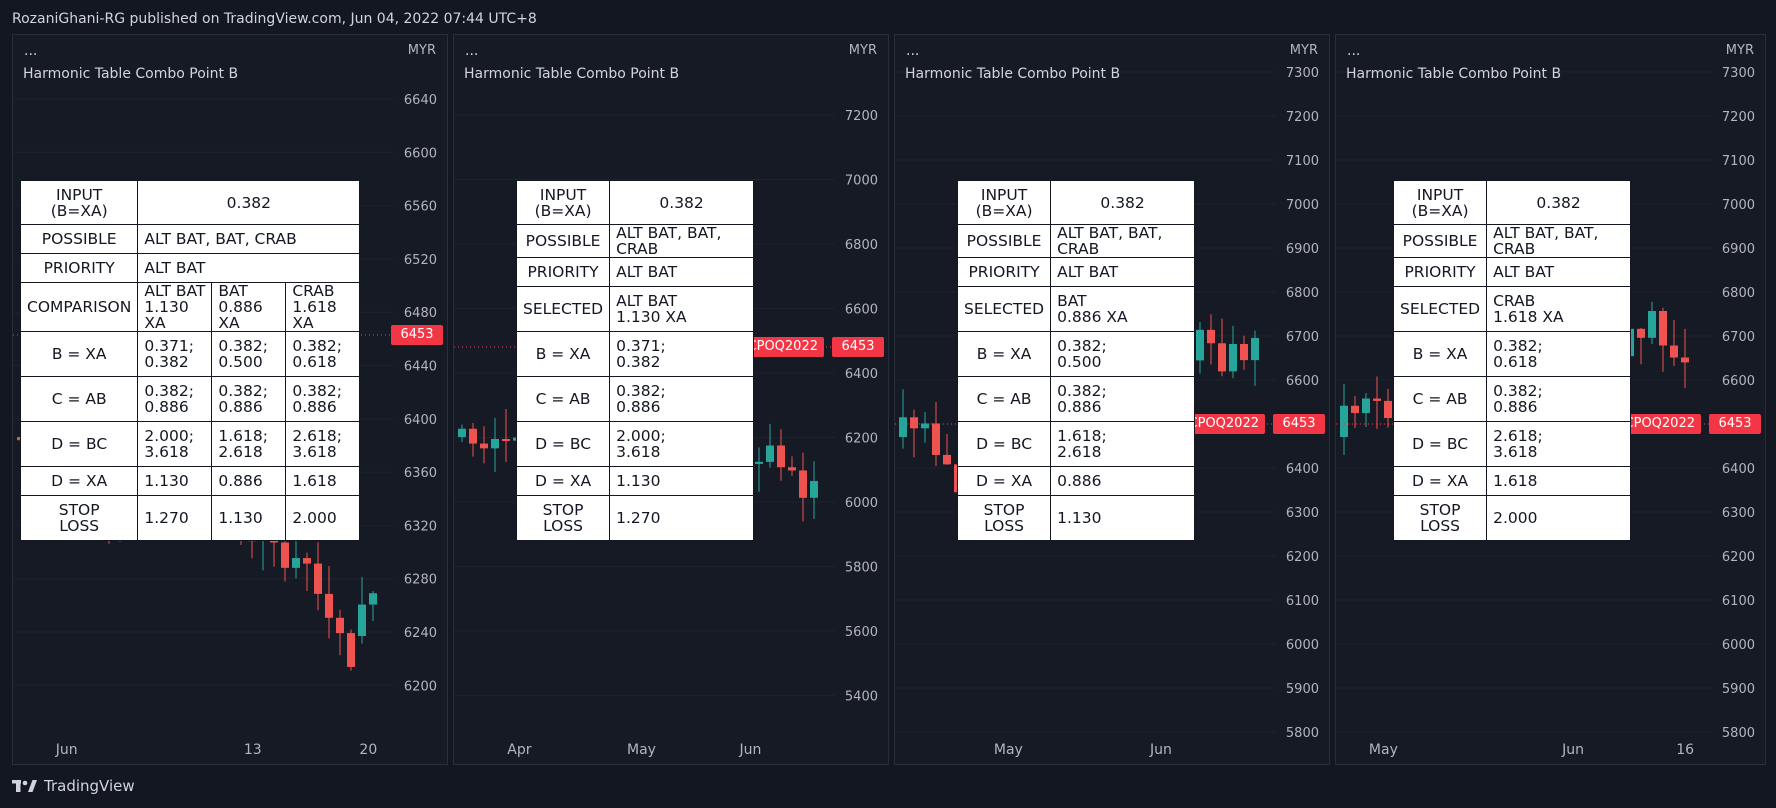 The image size is (1776, 808). What do you see at coordinates (420, 313) in the screenshot?
I see `price-axis-label: 6480` at bounding box center [420, 313].